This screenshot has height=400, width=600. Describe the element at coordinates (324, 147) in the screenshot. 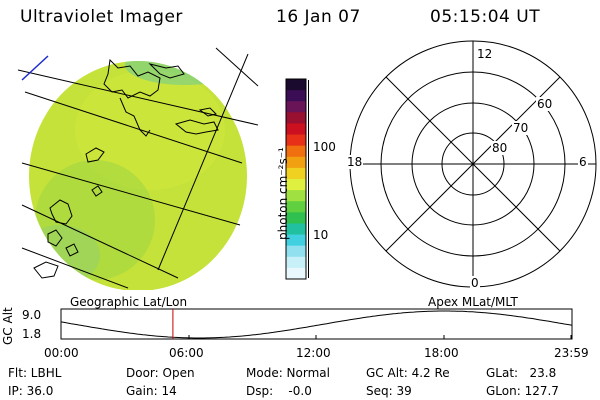

I see `color-bar-tick-100: 100` at that location.